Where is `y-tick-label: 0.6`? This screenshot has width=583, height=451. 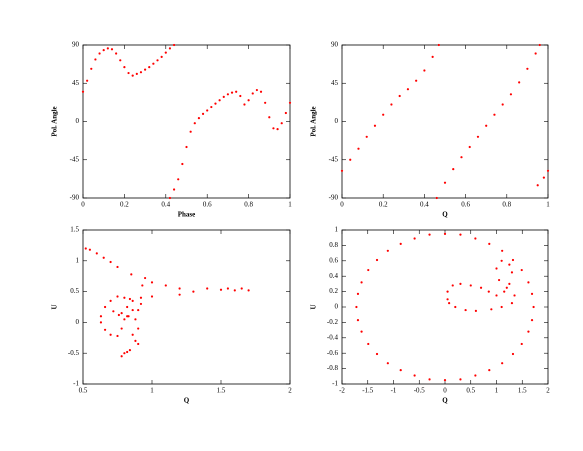 y-tick-label: 0.6 is located at coordinates (333, 260).